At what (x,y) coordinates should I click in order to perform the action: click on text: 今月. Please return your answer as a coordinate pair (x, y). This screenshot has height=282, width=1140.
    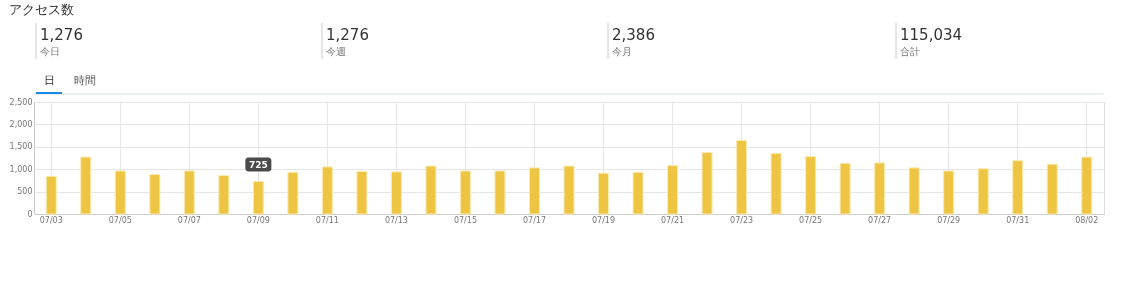
    Looking at the image, I should click on (622, 51).